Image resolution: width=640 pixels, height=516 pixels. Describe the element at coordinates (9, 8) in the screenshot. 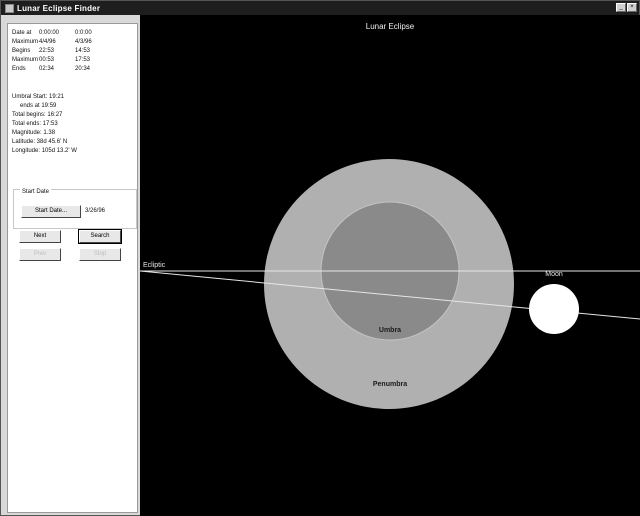

I see `app-icon` at that location.